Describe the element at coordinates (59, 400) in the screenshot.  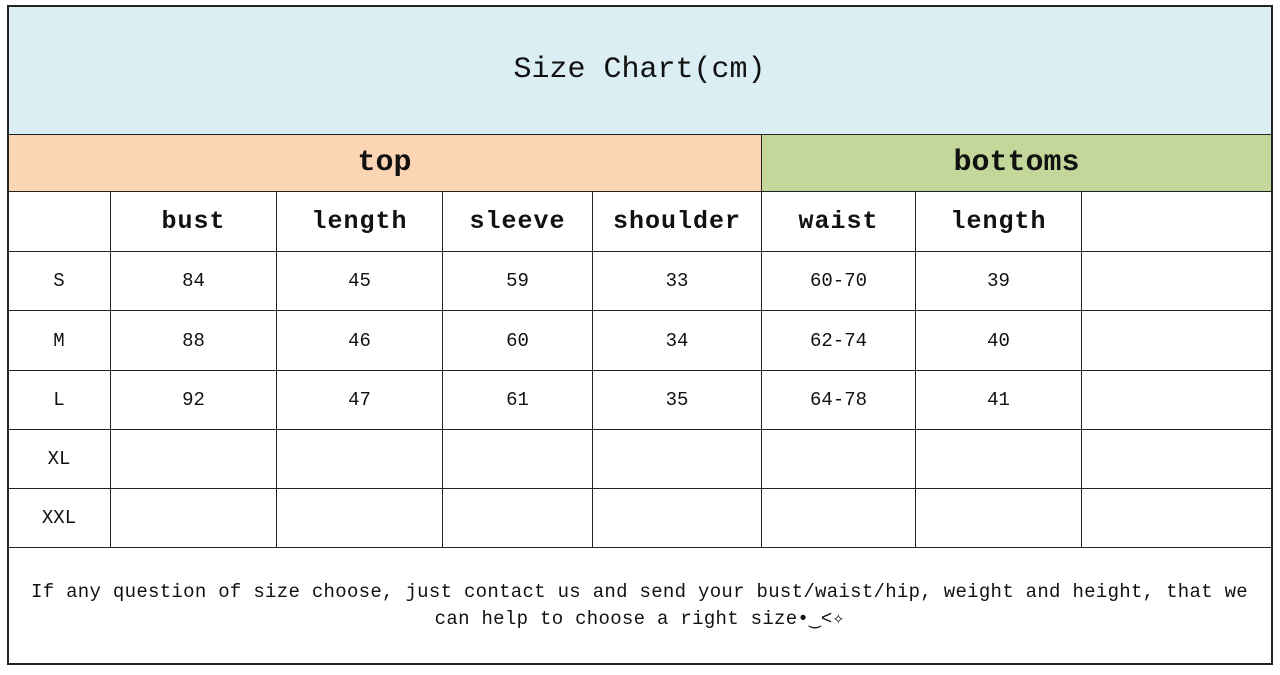
I see `size-label: L` at that location.